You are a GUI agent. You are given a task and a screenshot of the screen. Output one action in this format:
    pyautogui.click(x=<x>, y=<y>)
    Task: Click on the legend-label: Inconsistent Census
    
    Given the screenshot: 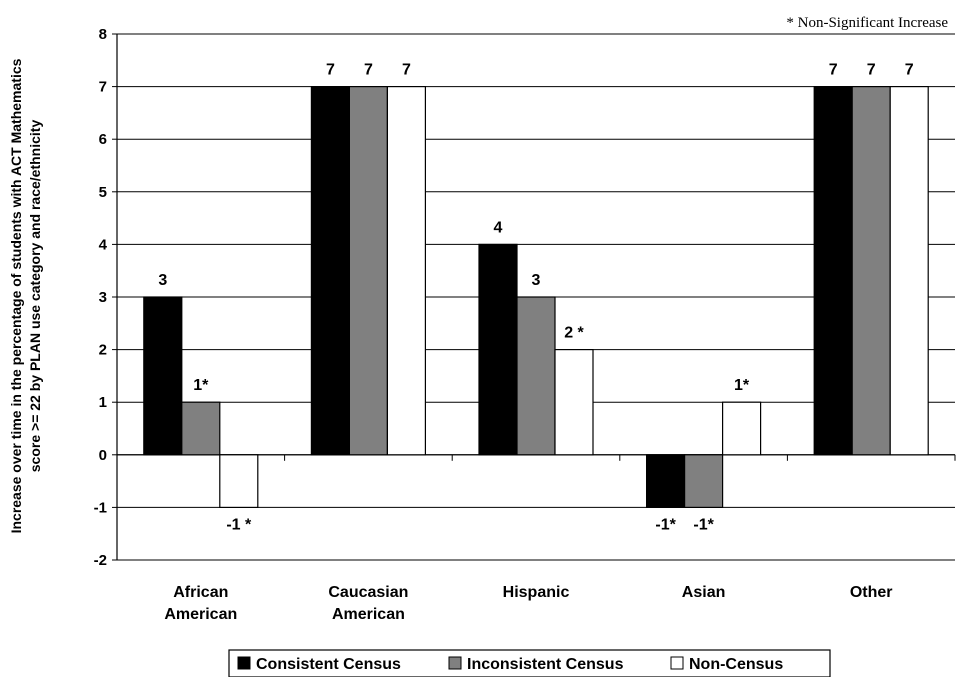 What is the action you would take?
    pyautogui.click(x=545, y=664)
    